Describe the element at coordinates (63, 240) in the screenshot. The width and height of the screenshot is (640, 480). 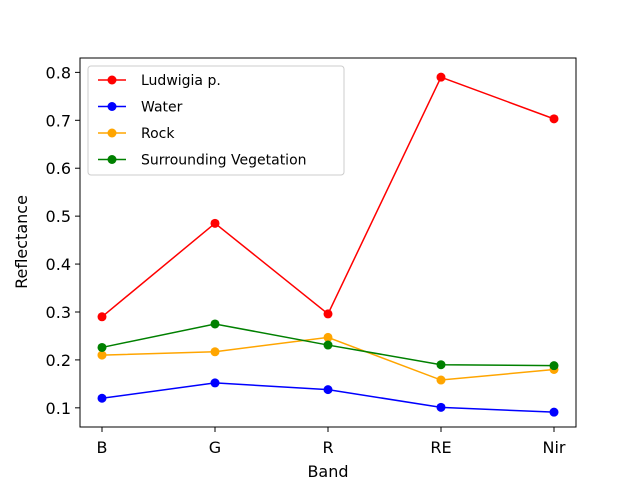
I see `y-axis: 0.1 0.2 0.3 0.4 0.5 0.6 0.7 0.8` at that location.